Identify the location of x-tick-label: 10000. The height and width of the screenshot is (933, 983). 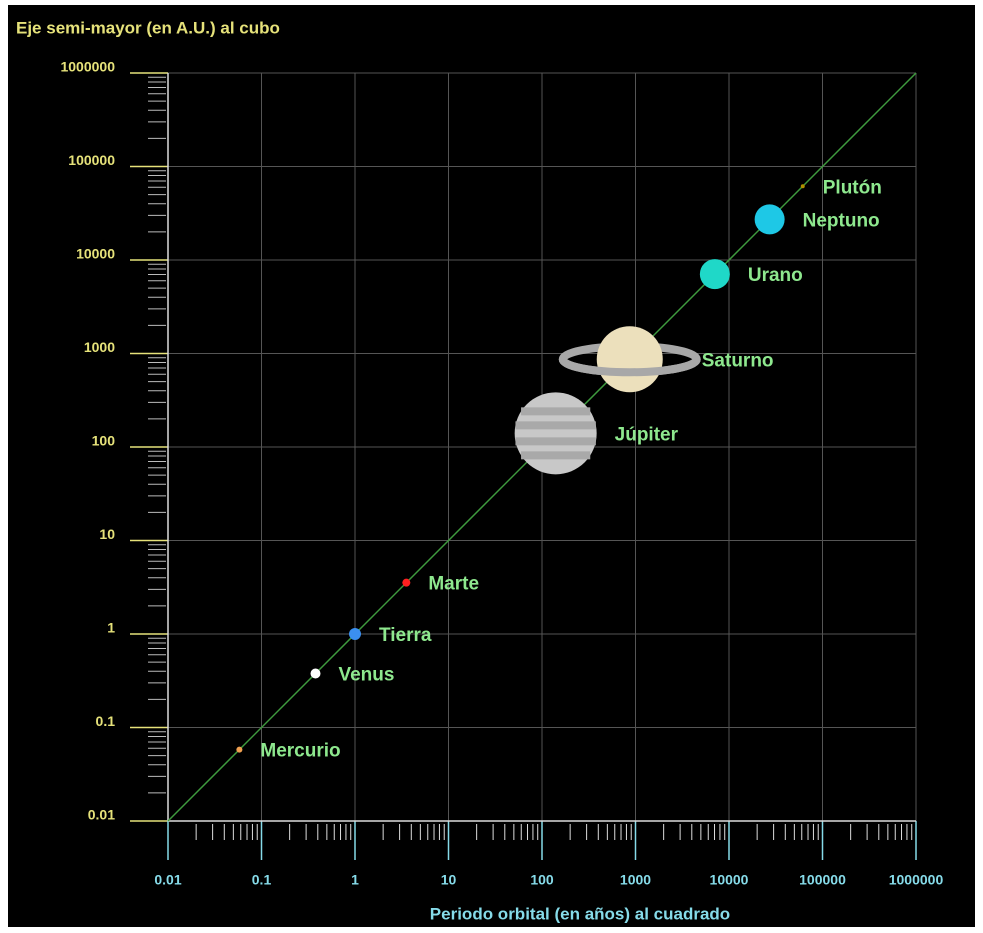
(729, 880).